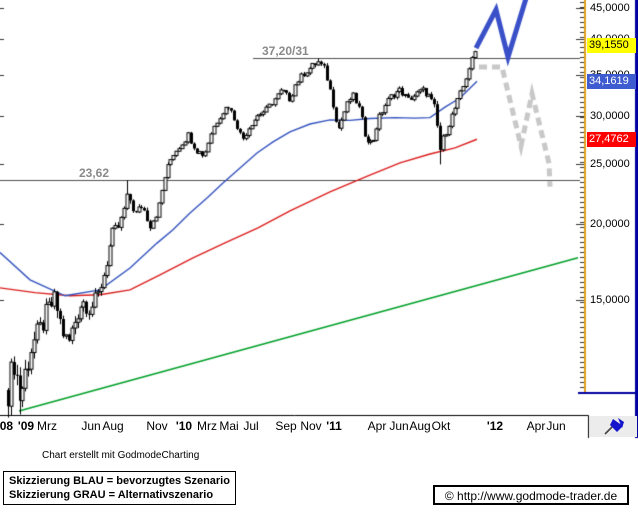 The width and height of the screenshot is (638, 518). I want to click on x-tick-label: '09, so click(26, 426).